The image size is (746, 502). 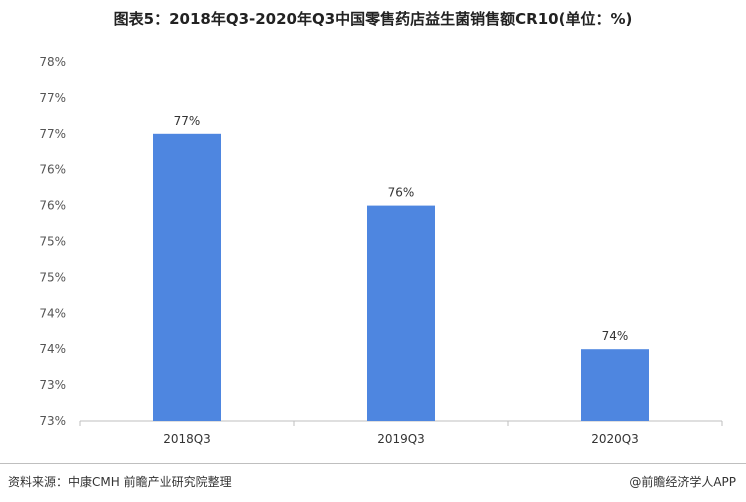 I want to click on x-category-label: 2020Q3, so click(x=615, y=439).